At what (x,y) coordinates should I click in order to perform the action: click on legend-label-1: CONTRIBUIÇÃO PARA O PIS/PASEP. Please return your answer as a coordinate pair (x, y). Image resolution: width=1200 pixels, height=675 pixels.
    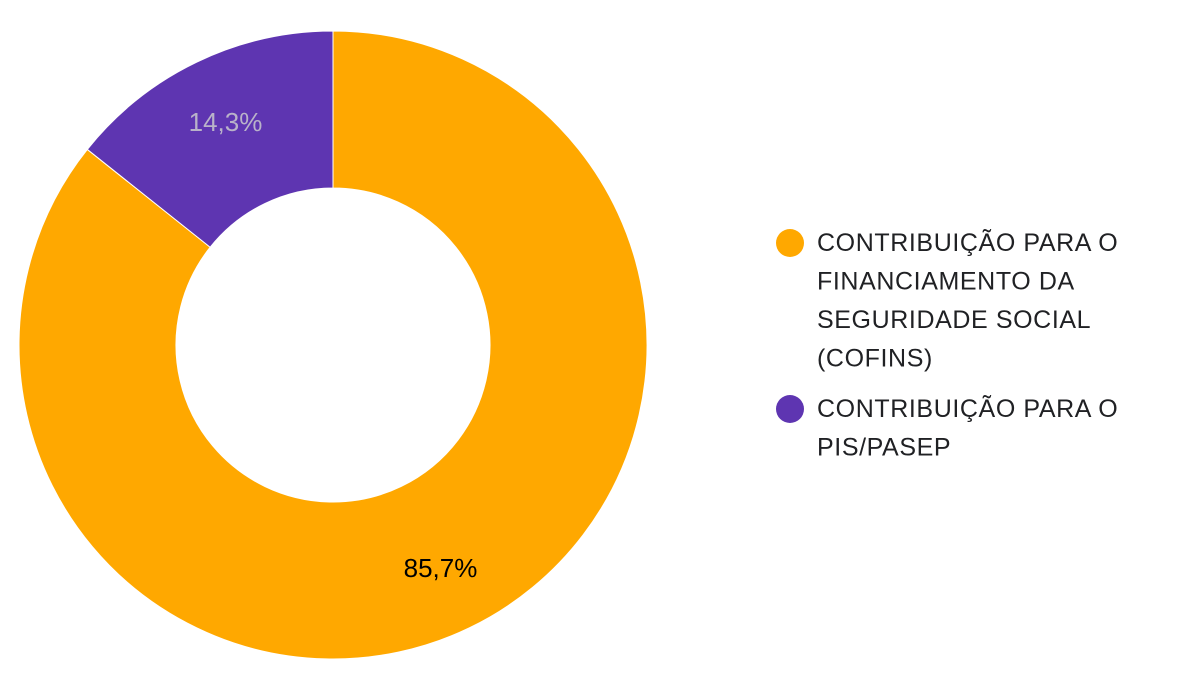
    Looking at the image, I should click on (967, 428).